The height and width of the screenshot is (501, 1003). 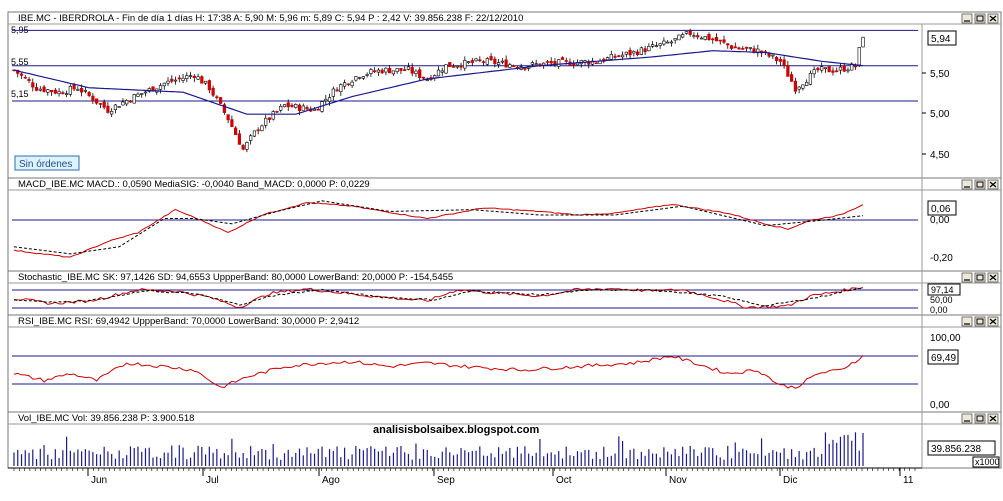 What do you see at coordinates (956, 449) in the screenshot?
I see `vol-last-value: 39.856.238` at bounding box center [956, 449].